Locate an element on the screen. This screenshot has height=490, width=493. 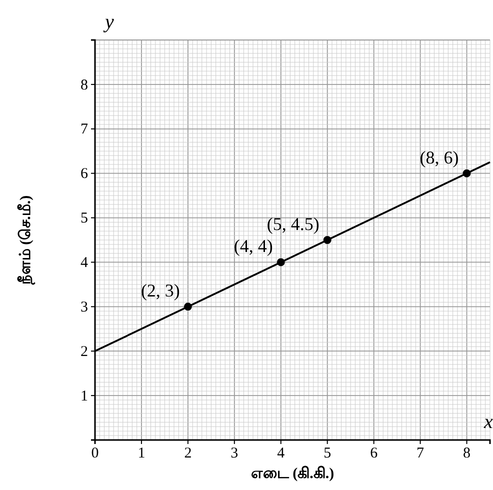
y-tick-label: 4 is located at coordinates (84, 263).